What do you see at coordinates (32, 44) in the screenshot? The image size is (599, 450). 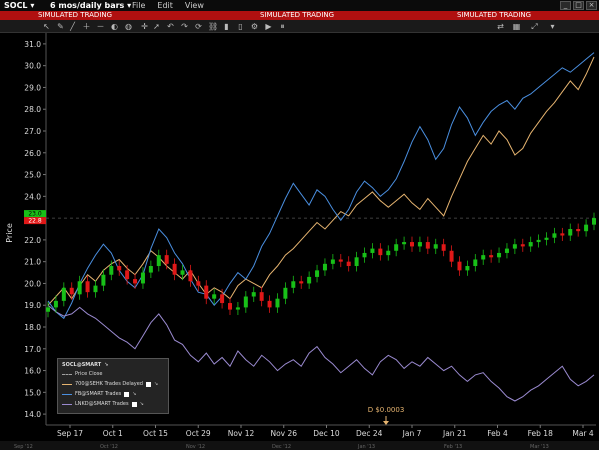 I see `y-tick-label: 31.0` at bounding box center [32, 44].